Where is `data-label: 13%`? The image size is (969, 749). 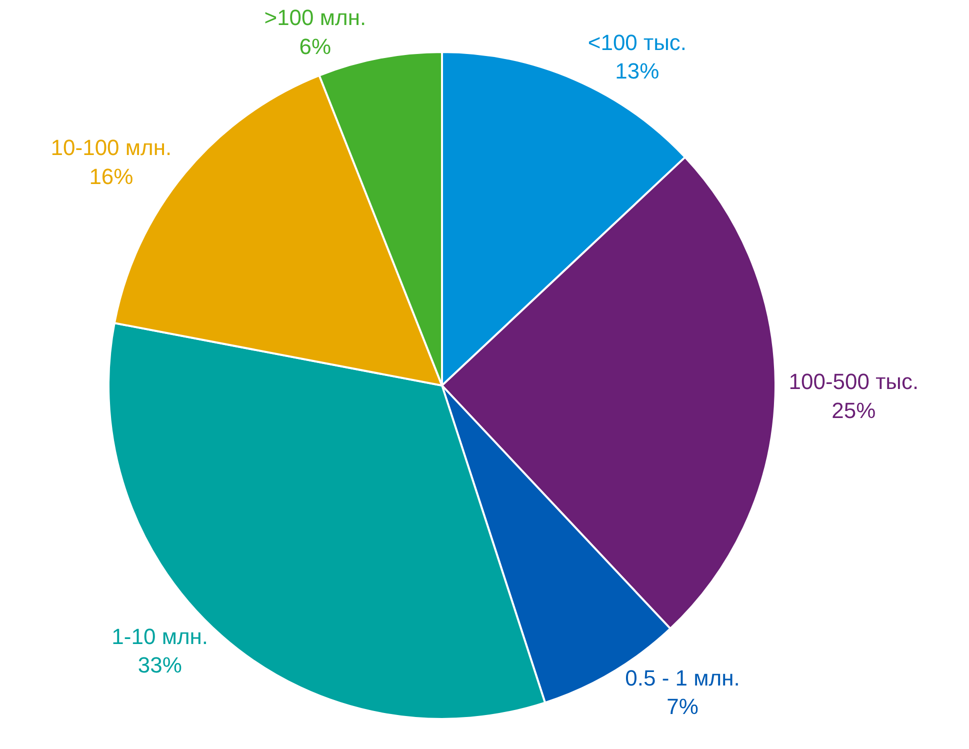 data-label: 13% is located at coordinates (637, 71).